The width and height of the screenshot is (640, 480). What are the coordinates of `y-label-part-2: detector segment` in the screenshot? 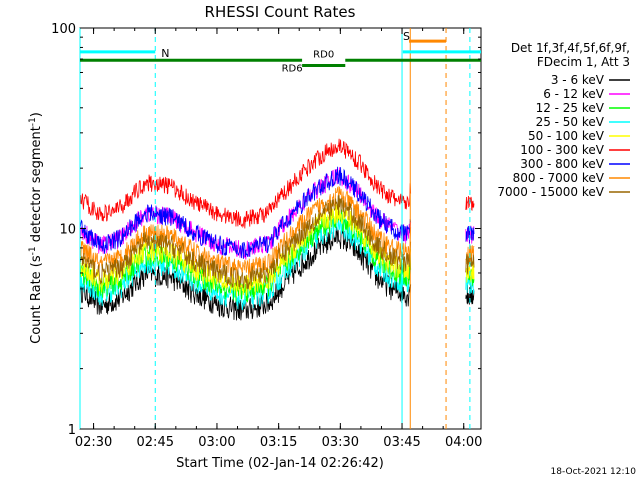 It's located at (36, 186).